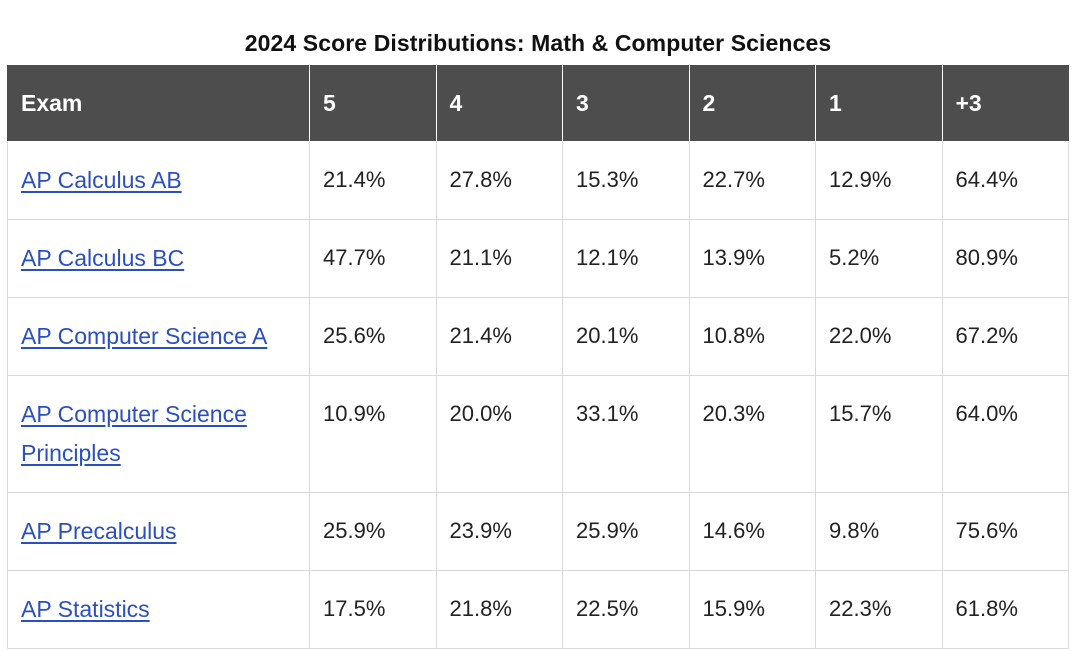 This screenshot has width=1080, height=651. What do you see at coordinates (499, 180) in the screenshot?
I see `score-cell: 27.8%` at bounding box center [499, 180].